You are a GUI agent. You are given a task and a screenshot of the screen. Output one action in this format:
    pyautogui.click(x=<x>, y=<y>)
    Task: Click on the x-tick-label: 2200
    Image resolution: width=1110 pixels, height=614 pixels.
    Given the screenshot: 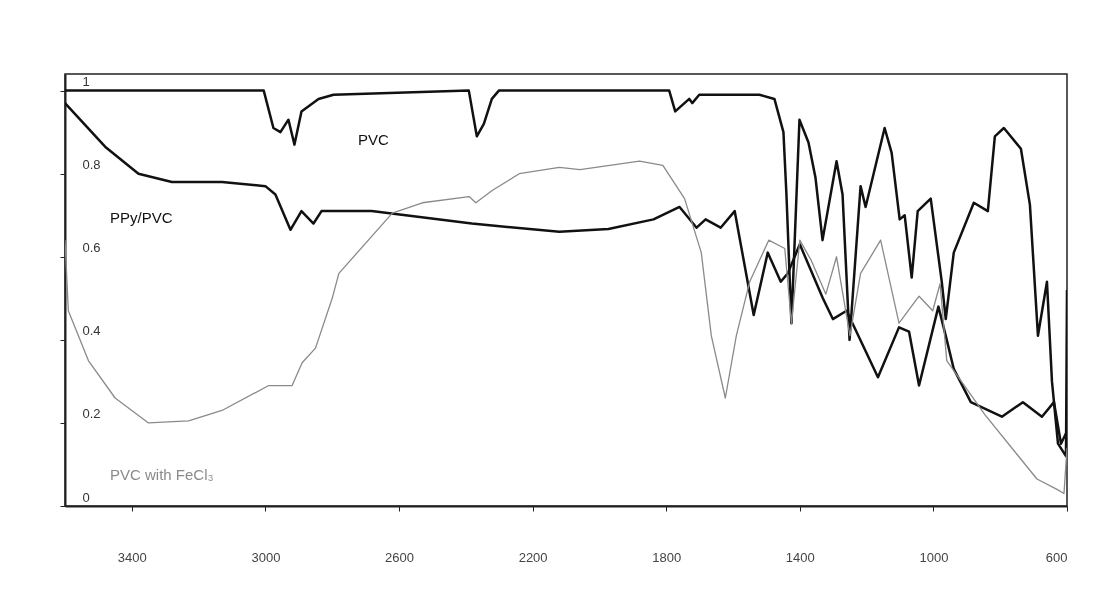 What is the action you would take?
    pyautogui.click(x=533, y=557)
    